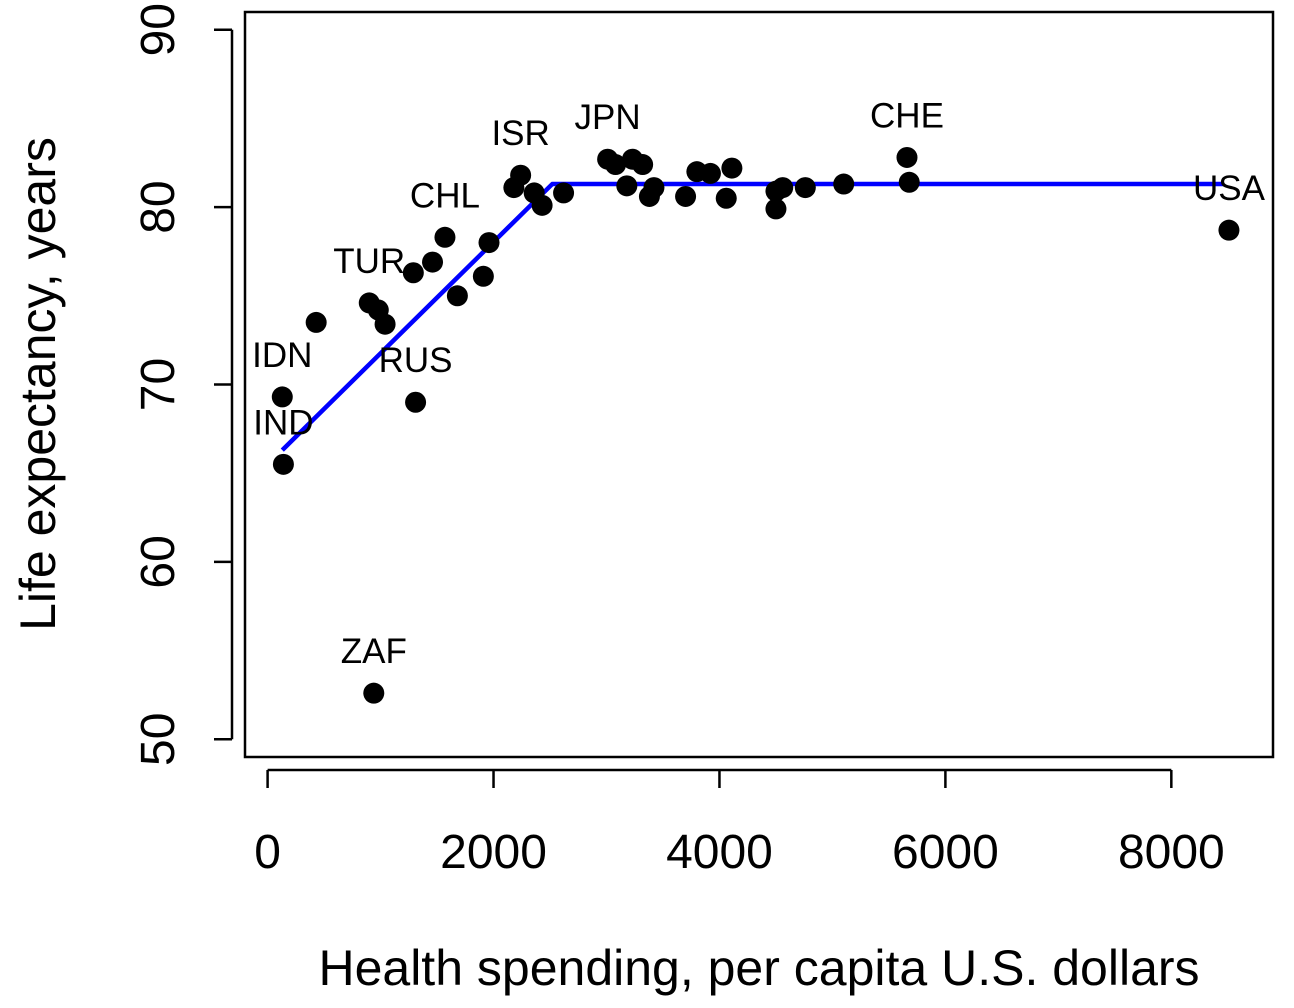  What do you see at coordinates (369, 261) in the screenshot?
I see `point-label: TUR` at bounding box center [369, 261].